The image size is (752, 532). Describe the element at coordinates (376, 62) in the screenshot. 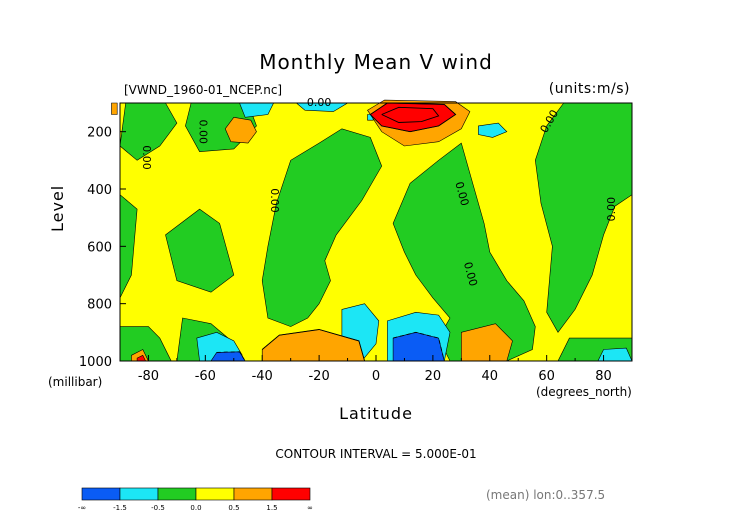

I see `chart-title: Monthly Mean V wind` at that location.